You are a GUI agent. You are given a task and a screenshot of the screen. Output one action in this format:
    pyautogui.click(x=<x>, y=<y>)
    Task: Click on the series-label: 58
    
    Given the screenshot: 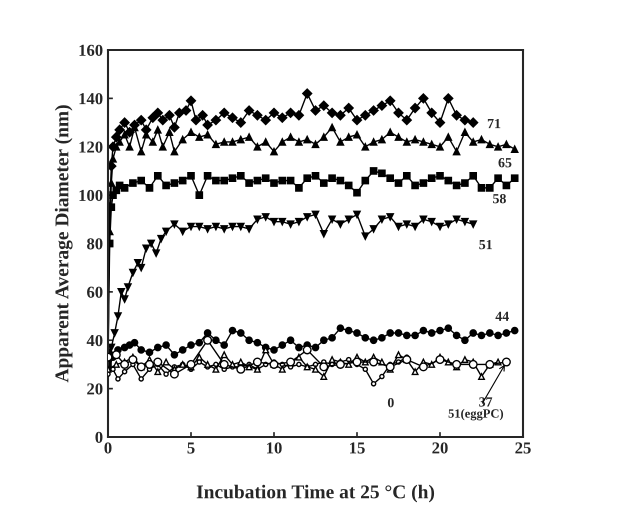 What is the action you would take?
    pyautogui.click(x=499, y=199)
    